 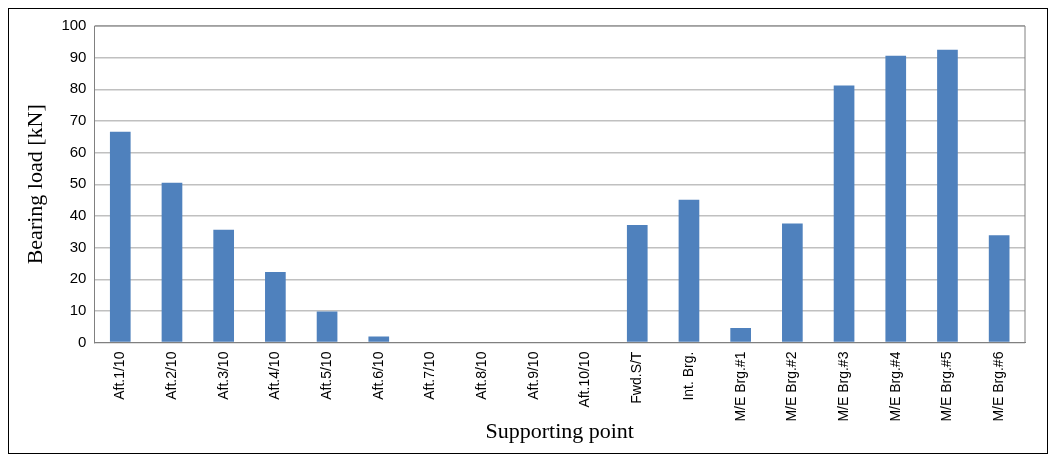 I want to click on y-tick-label: 10, so click(x=78, y=310).